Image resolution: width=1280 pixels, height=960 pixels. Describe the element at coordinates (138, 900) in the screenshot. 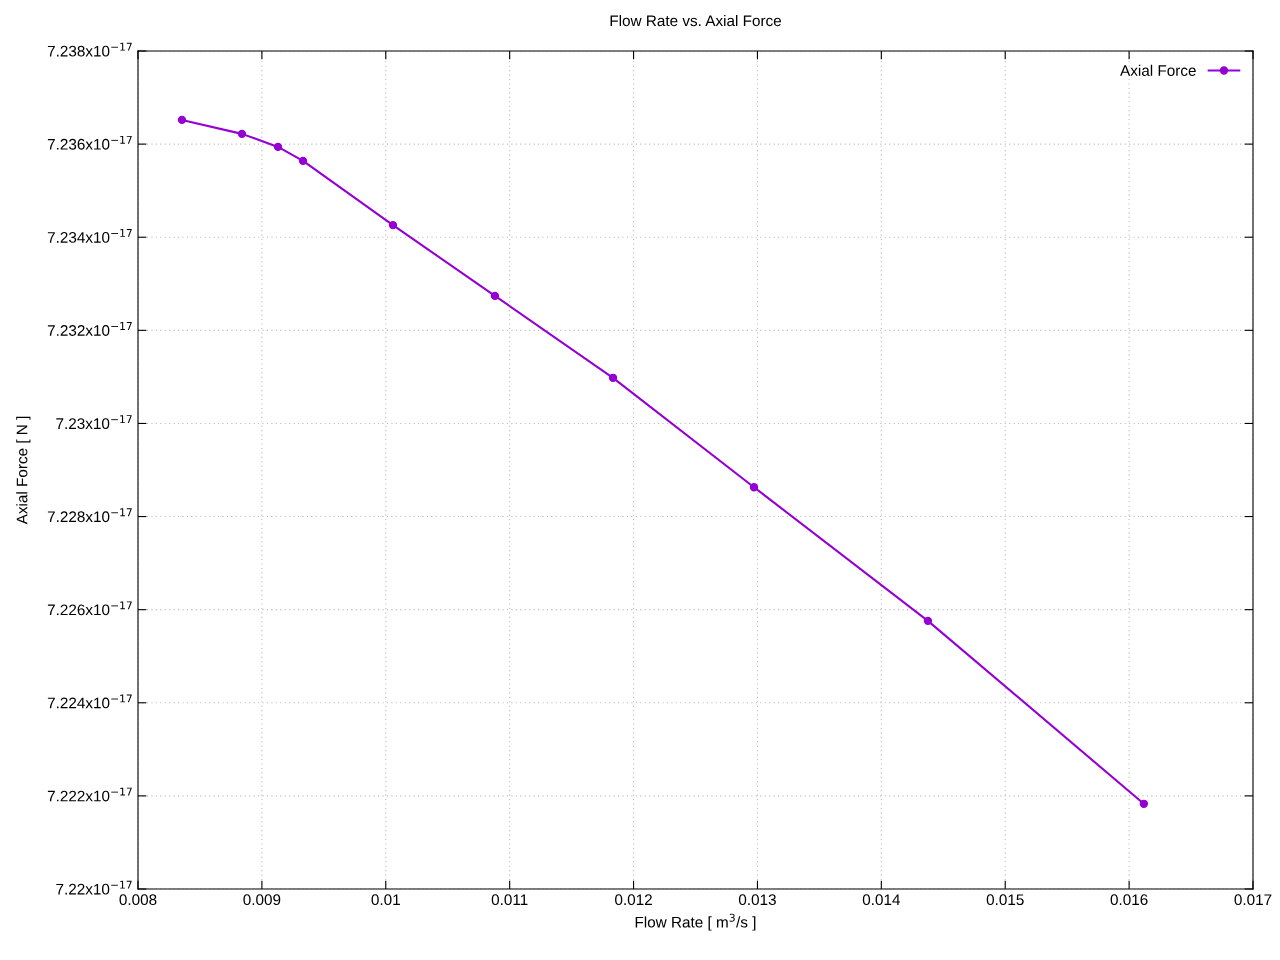

I see `x-tick-label: 0.008` at that location.